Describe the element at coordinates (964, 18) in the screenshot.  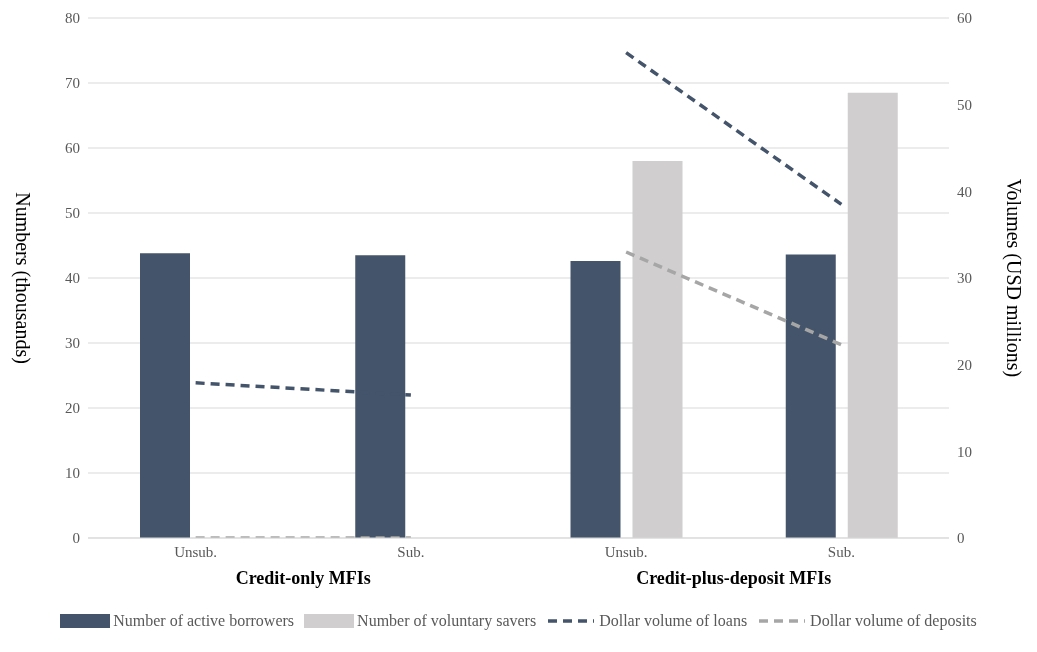
I see `y2-tick-label: 60` at that location.